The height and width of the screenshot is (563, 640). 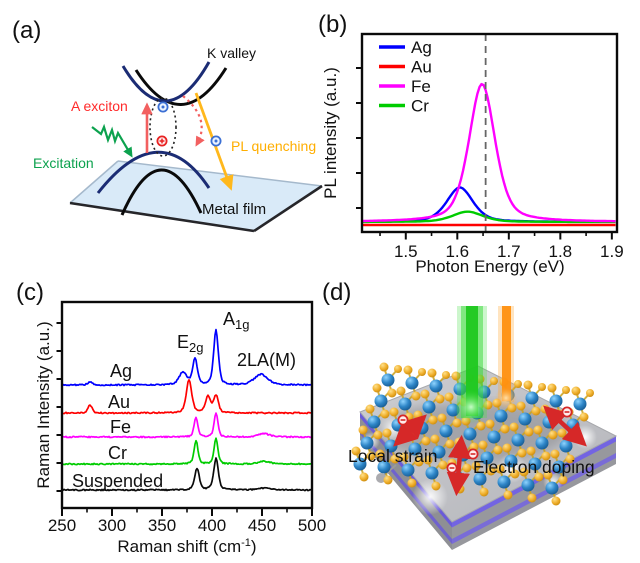 What do you see at coordinates (506, 357) in the screenshot?
I see `orange-laser-beam` at bounding box center [506, 357].